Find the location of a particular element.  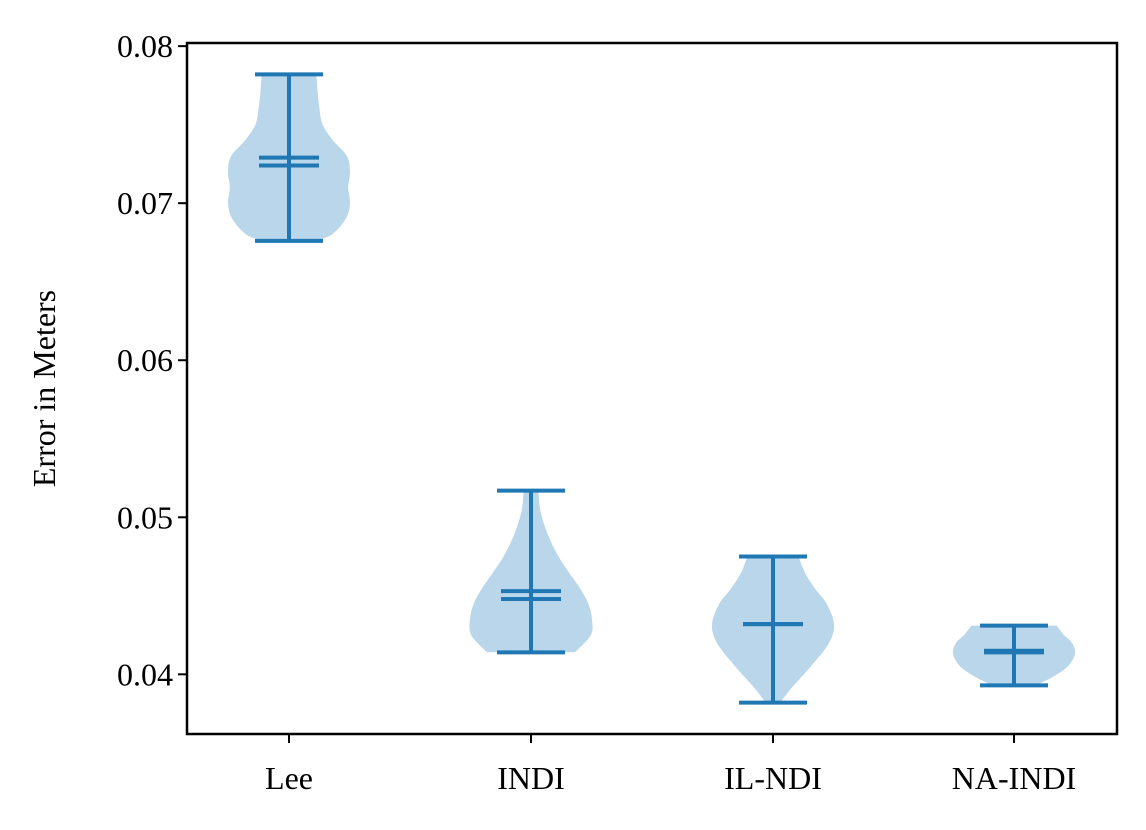

x-tick-label: Lee is located at coordinates (289, 778).